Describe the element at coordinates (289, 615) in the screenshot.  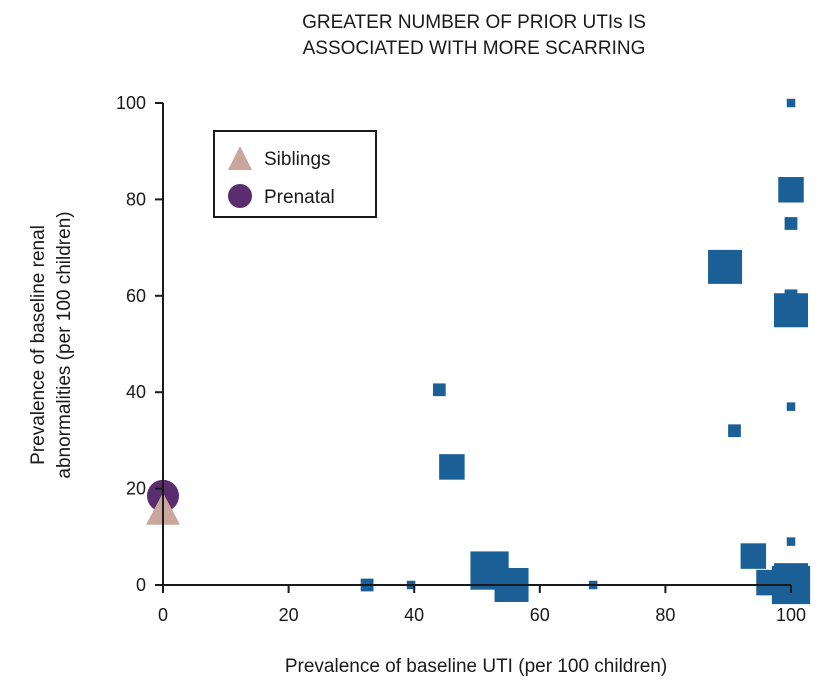
I see `x-tick-label: 20` at that location.